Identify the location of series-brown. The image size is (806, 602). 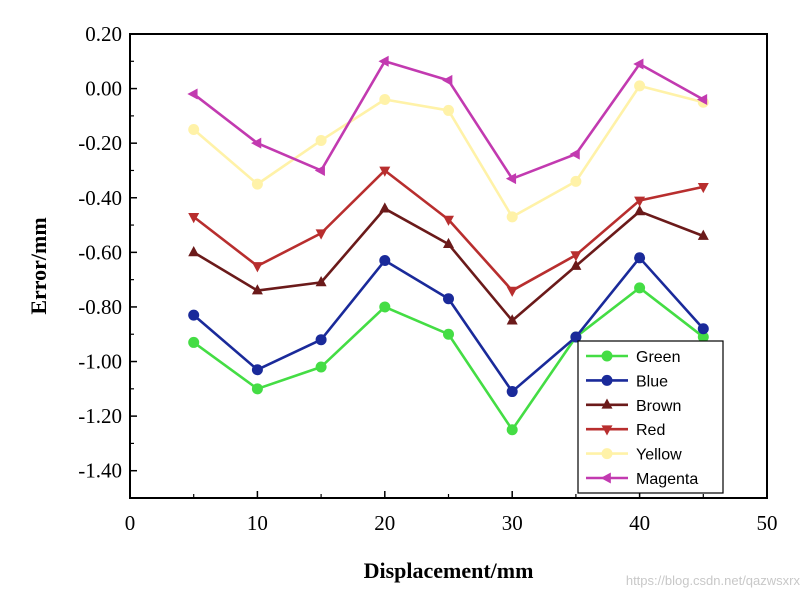
(448, 263).